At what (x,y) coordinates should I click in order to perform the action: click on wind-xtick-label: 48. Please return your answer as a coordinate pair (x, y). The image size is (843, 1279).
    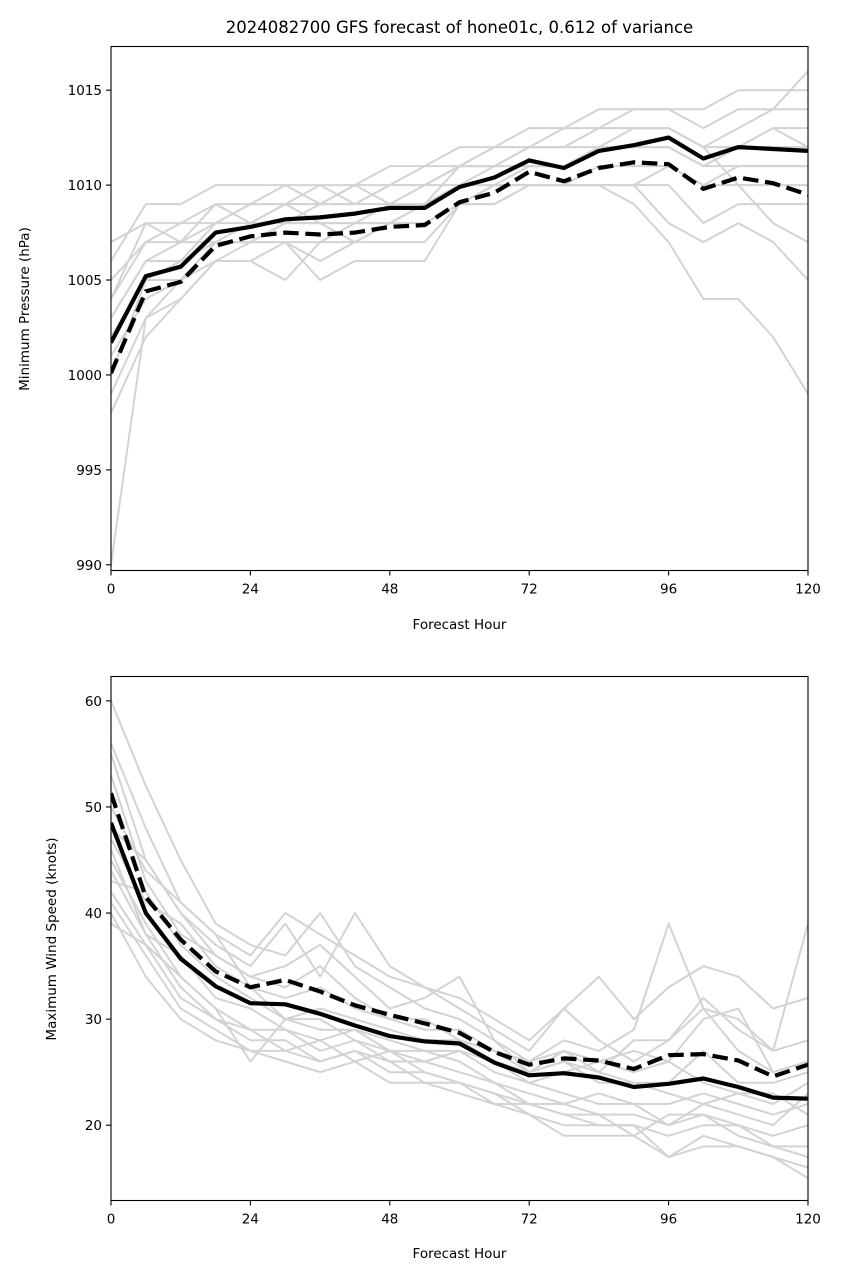
    Looking at the image, I should click on (389, 1220).